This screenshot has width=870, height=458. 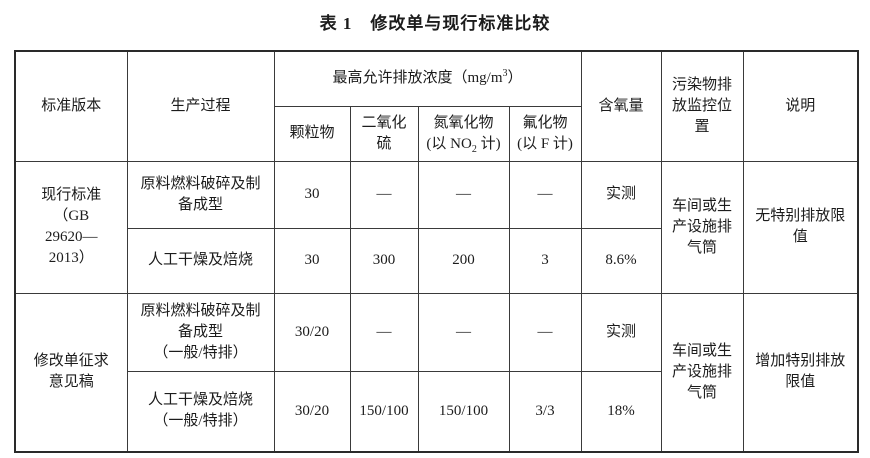 What do you see at coordinates (435, 23) in the screenshot?
I see `table-title: 表 1 修改单与现行标准比较` at bounding box center [435, 23].